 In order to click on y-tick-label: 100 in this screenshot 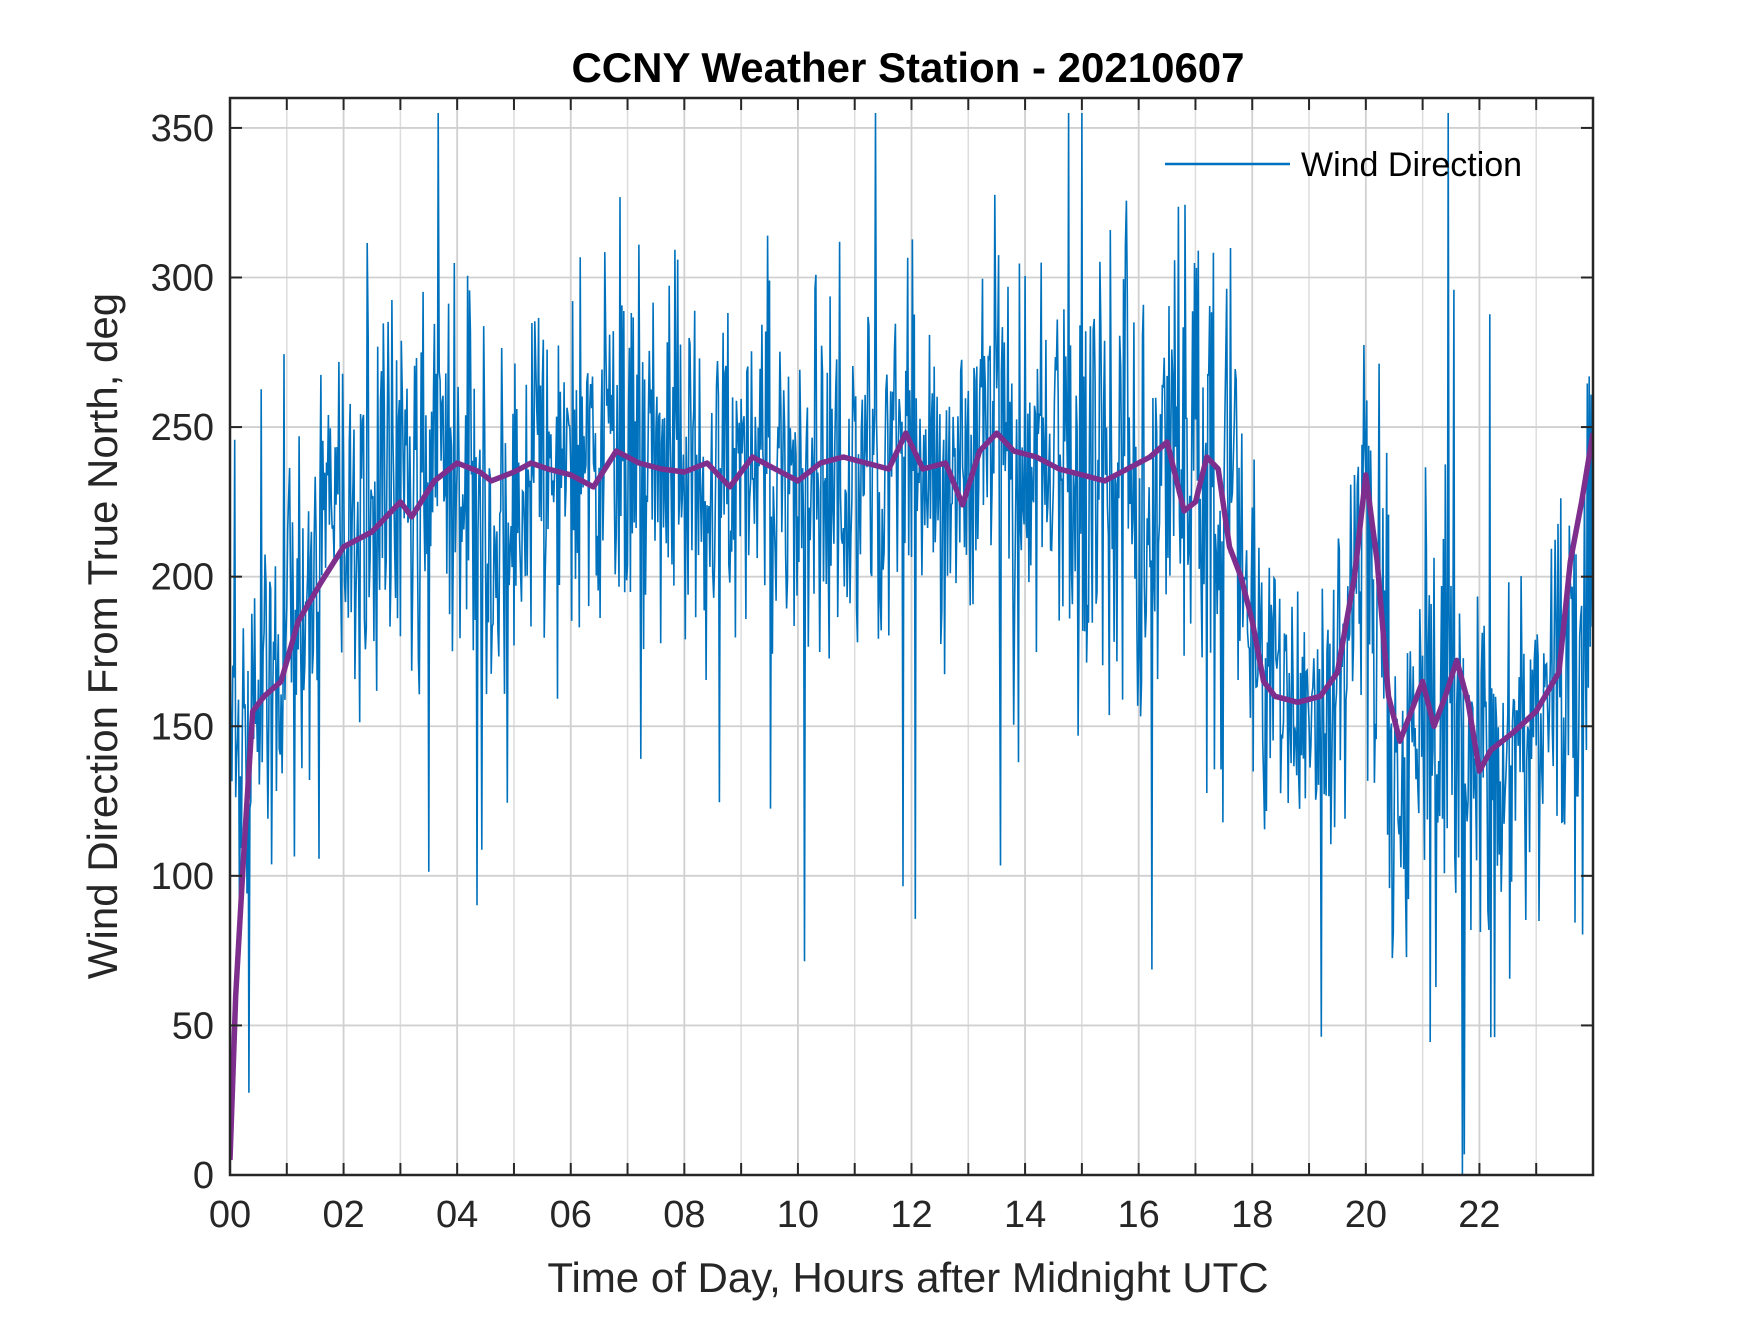, I will do `click(182, 877)`.